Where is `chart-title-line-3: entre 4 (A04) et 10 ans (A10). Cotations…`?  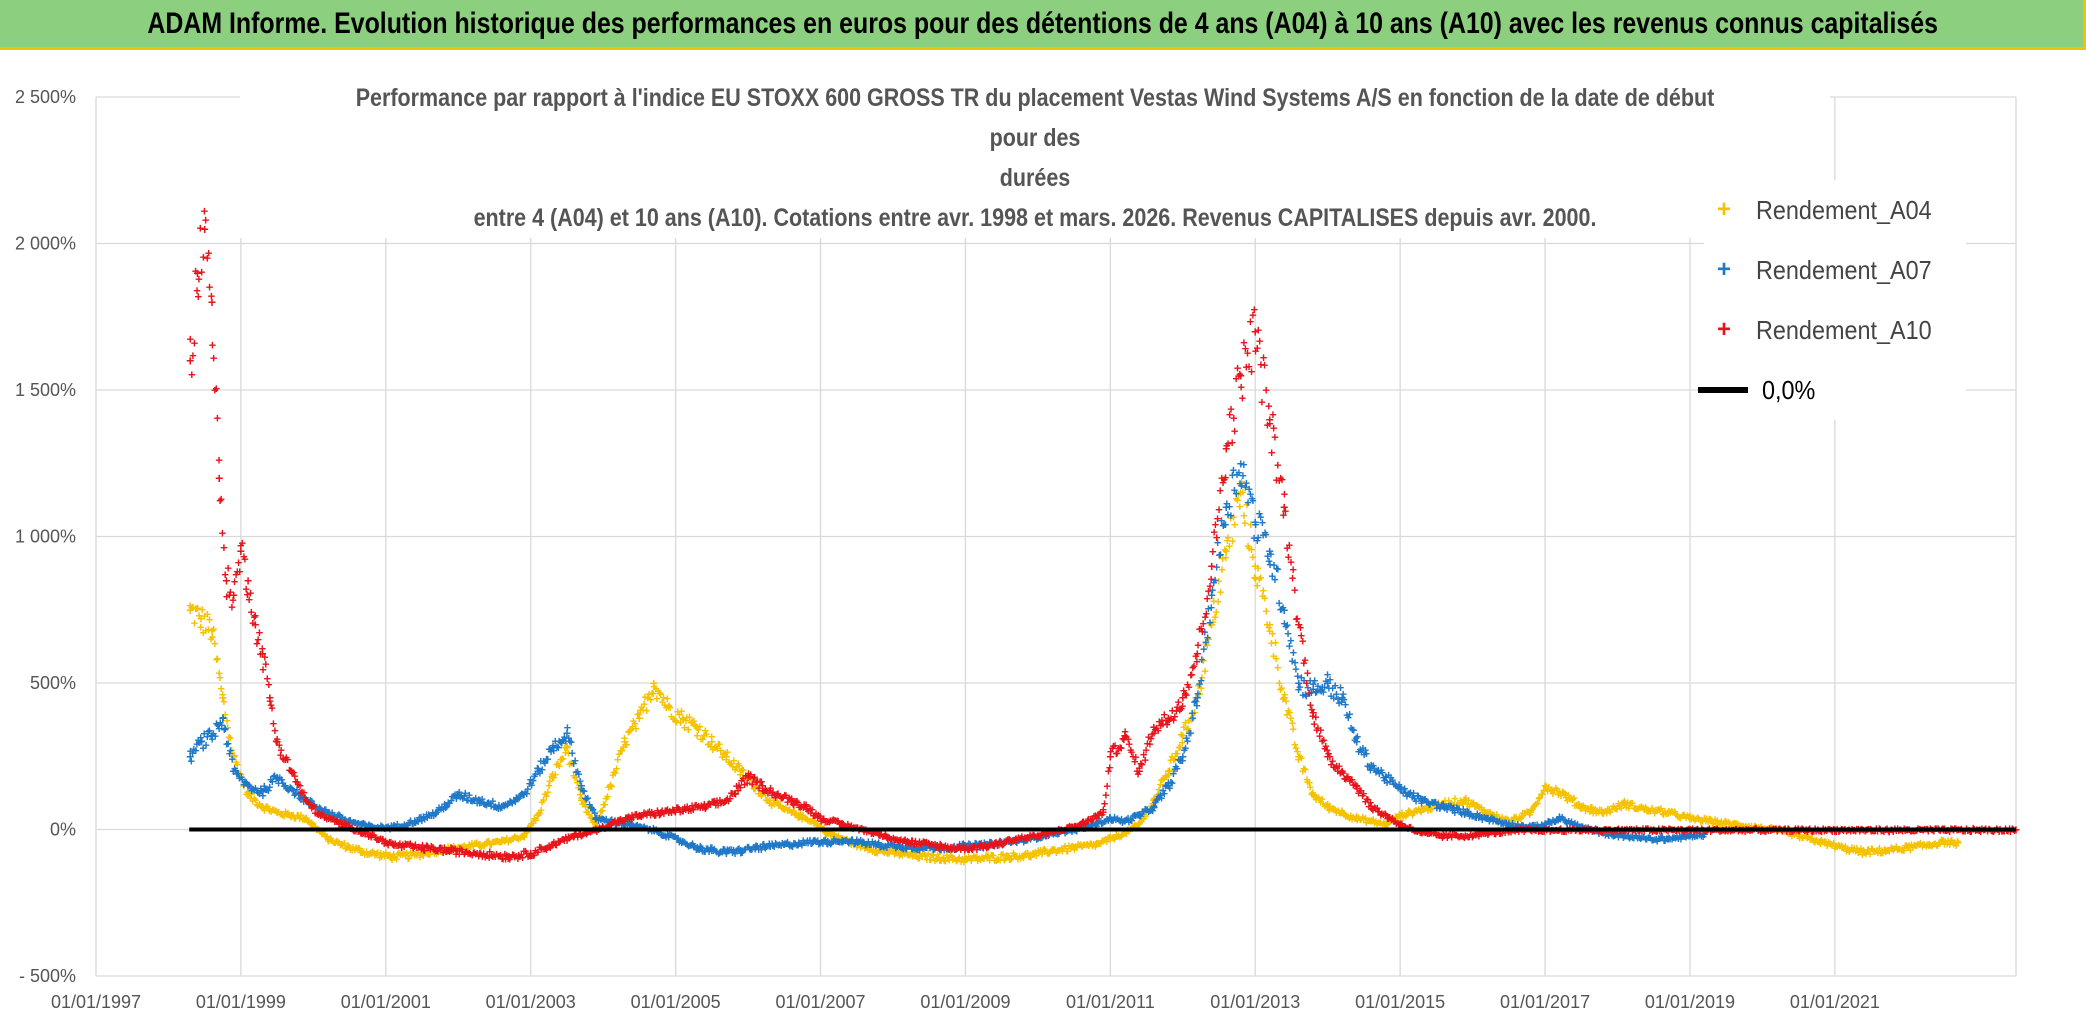 chart-title-line-3: entre 4 (A04) et 10 ans (A10). Cotations… is located at coordinates (1034, 218).